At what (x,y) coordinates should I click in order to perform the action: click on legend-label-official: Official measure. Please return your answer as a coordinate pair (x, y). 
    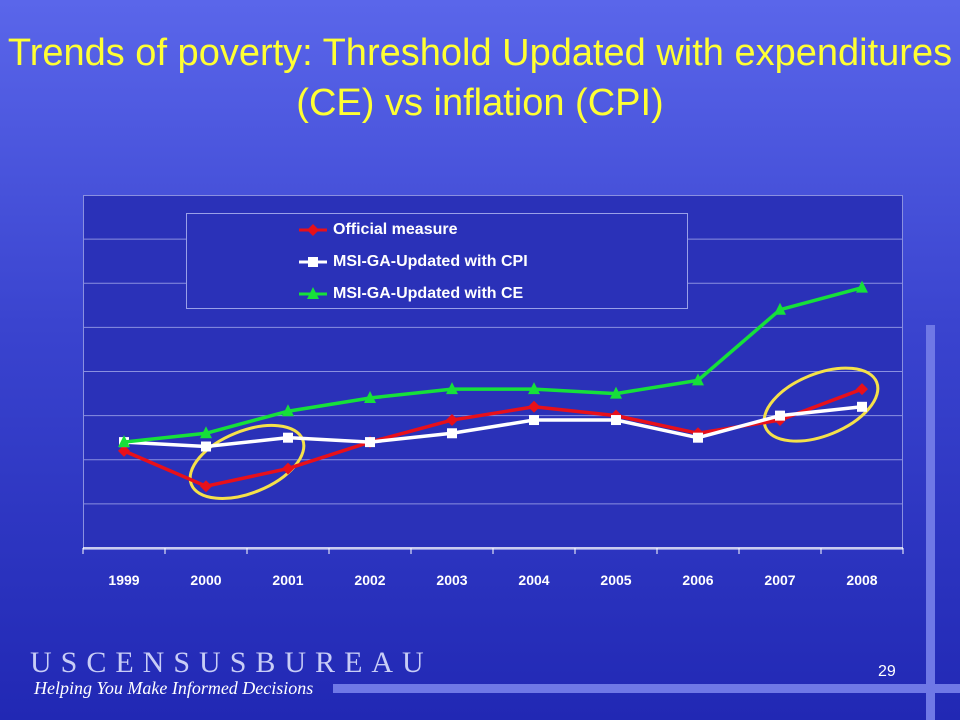
    Looking at the image, I should click on (395, 229).